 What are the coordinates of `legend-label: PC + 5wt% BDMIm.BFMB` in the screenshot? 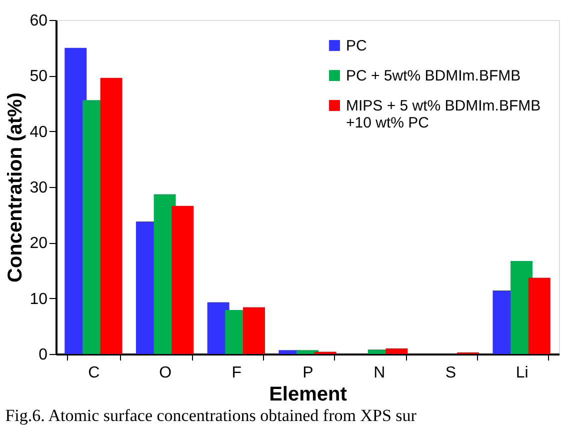 It's located at (433, 76).